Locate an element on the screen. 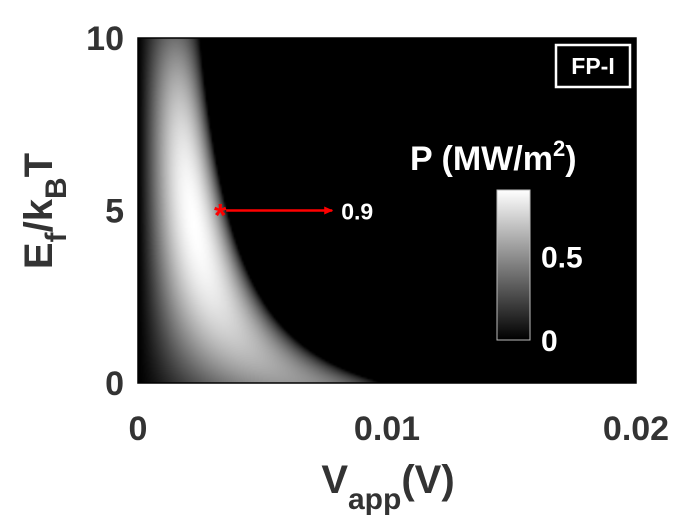 The width and height of the screenshot is (700, 530). colorbar-title-close: ) is located at coordinates (570, 159).